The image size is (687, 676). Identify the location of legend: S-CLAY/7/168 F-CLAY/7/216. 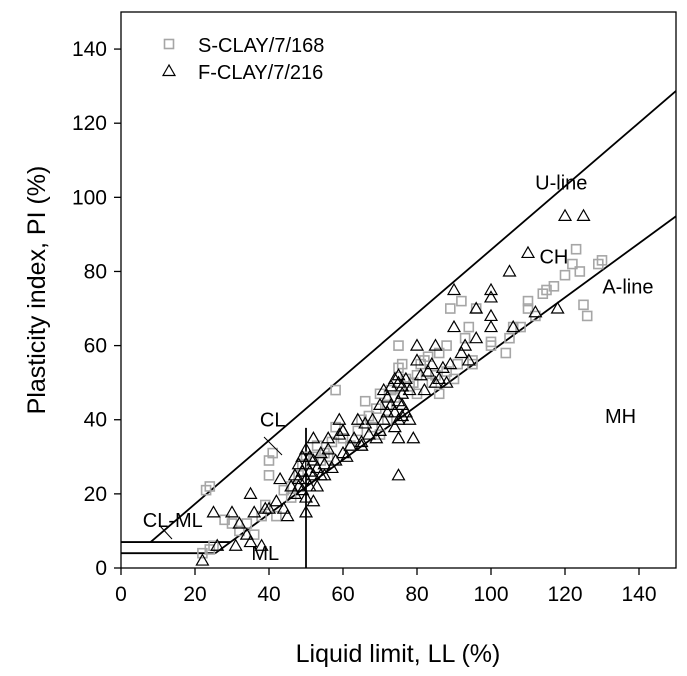
(242, 59).